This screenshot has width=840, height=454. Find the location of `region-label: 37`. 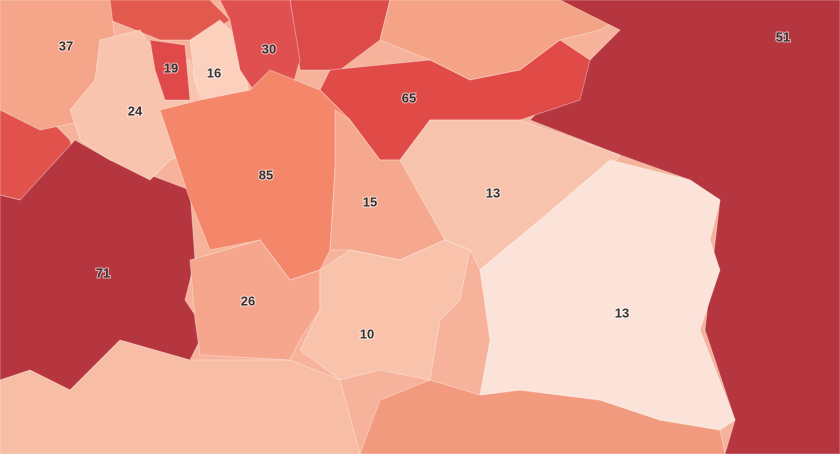

region-label: 37 is located at coordinates (66, 45).